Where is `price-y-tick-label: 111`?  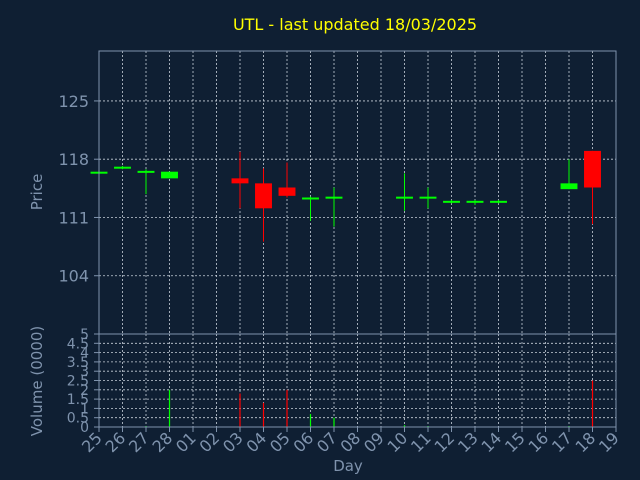 price-y-tick-label: 111 is located at coordinates (73, 217).